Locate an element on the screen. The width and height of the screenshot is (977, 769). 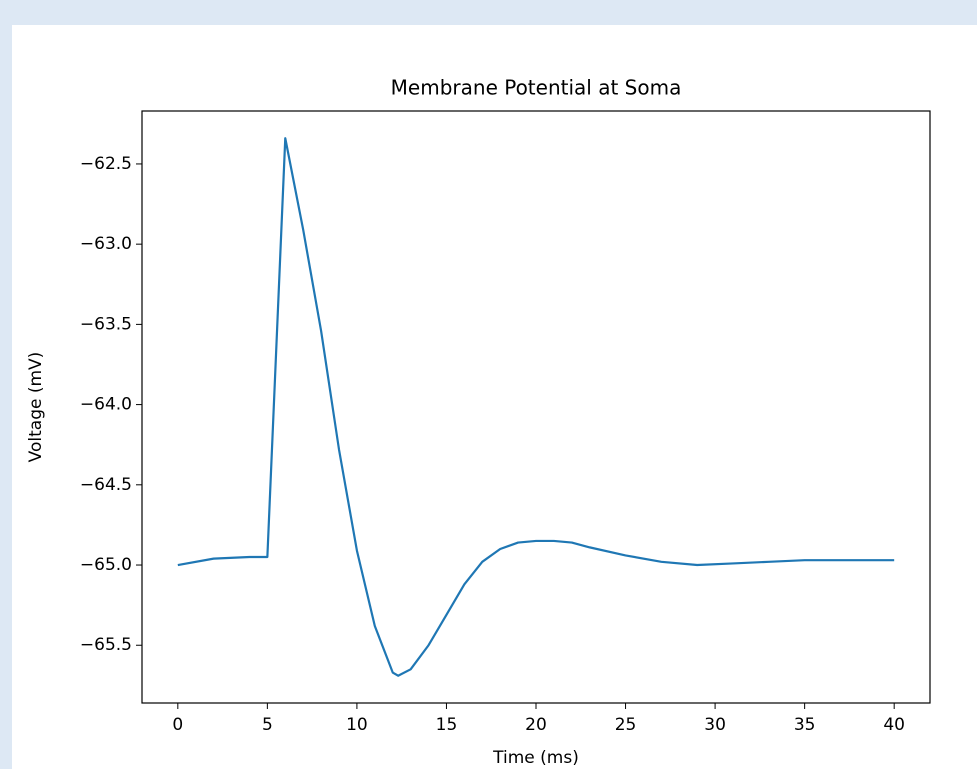
x-tick-label: 40 is located at coordinates (894, 725).